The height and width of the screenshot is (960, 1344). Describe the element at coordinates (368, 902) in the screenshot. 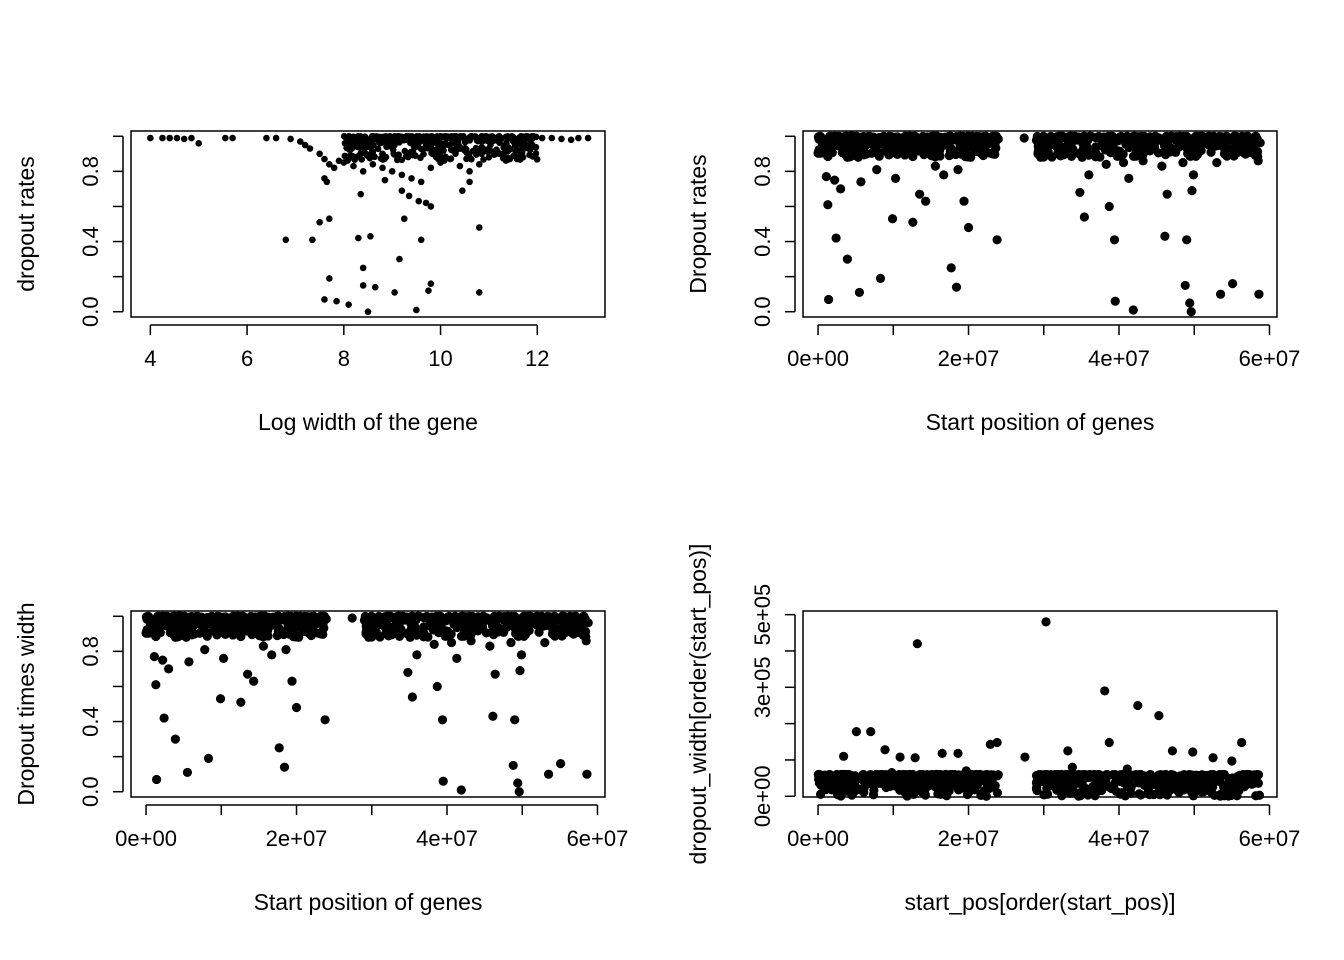

I see `x-axis-label: Start position of genes` at that location.